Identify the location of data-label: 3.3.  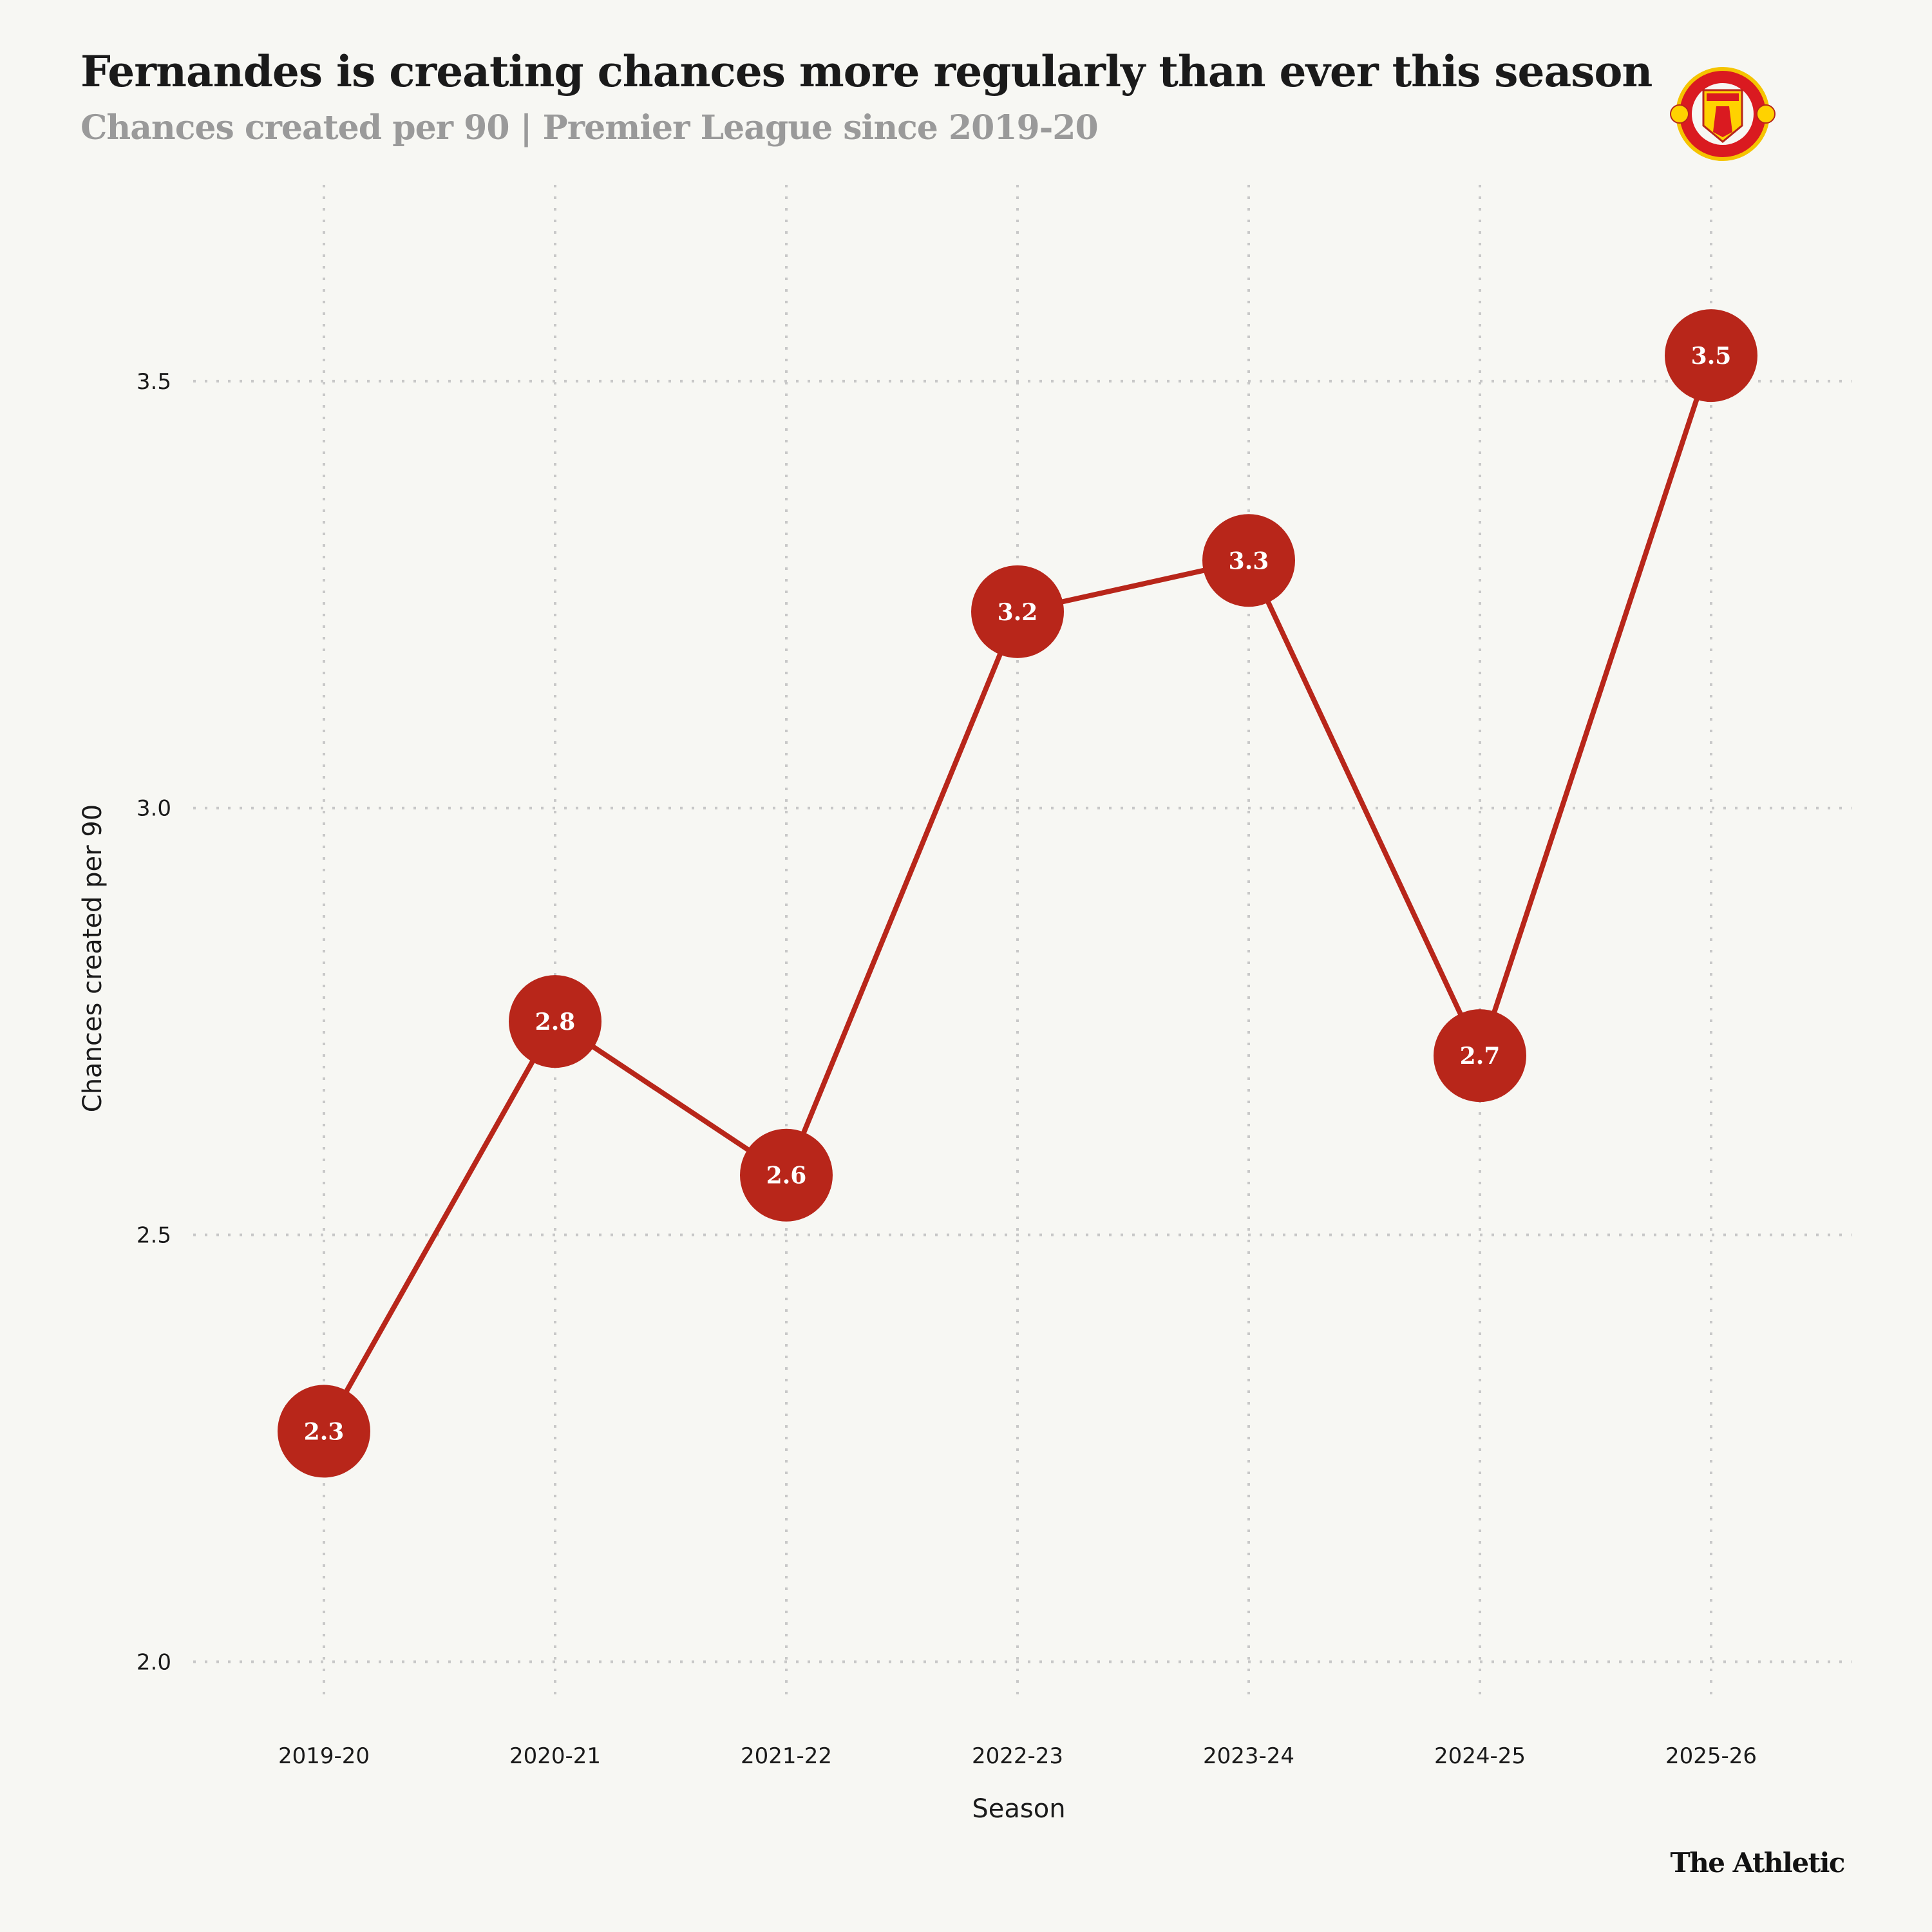
(1249, 560).